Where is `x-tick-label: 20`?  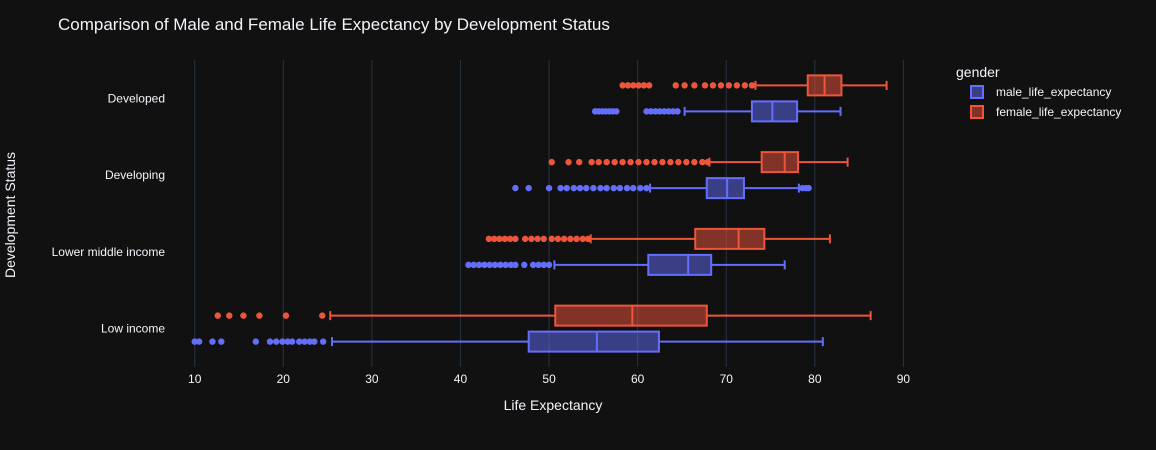
x-tick-label: 20 is located at coordinates (284, 379).